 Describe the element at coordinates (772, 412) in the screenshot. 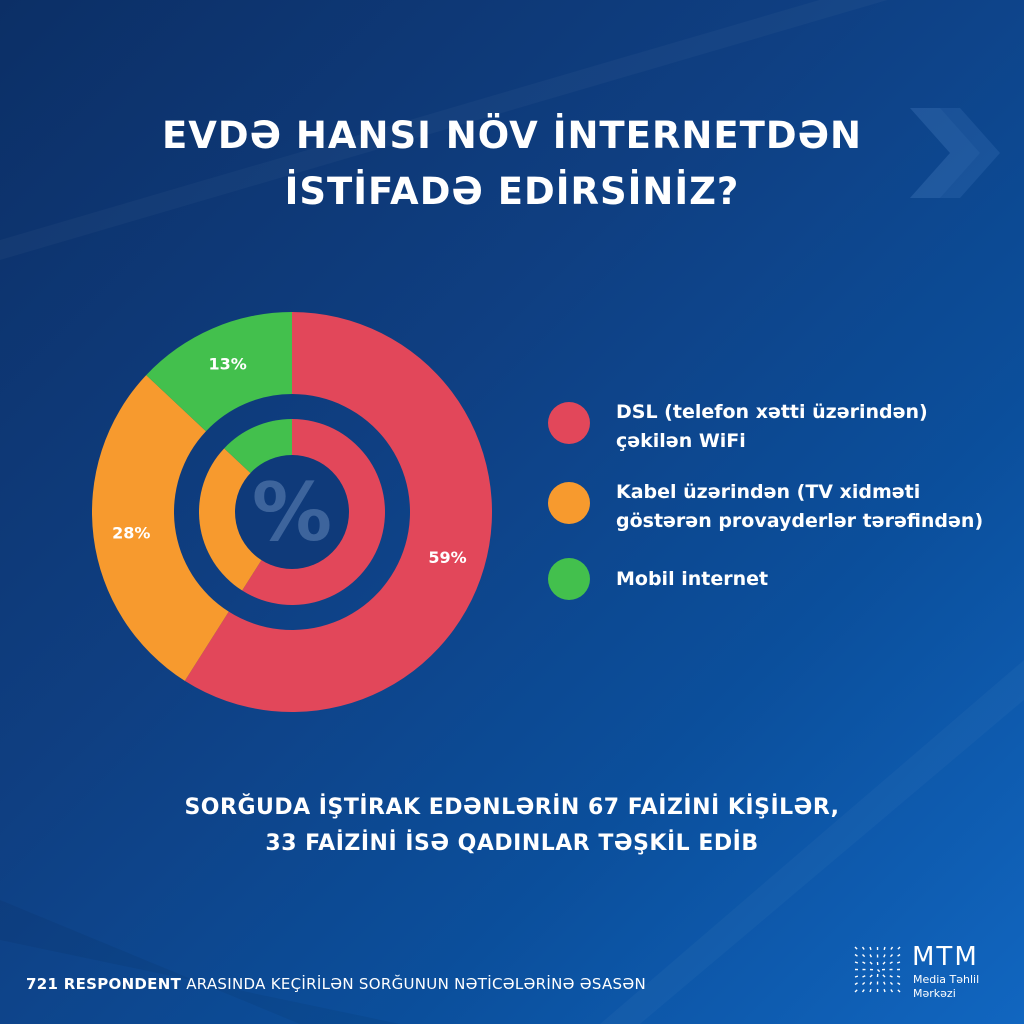

I see `legend-label-line-1: DSL (telefon xətti üzərindən)` at that location.